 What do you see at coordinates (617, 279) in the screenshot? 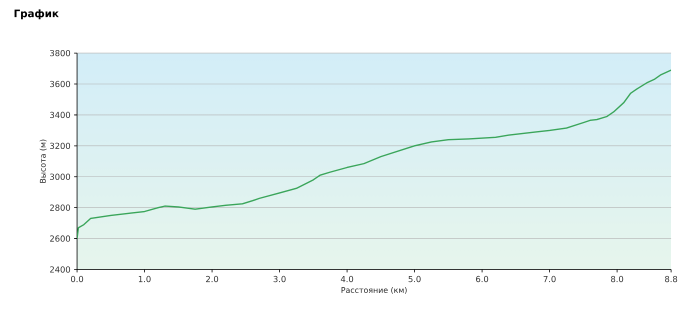
I see `x-tick-label: 8.0` at bounding box center [617, 279].